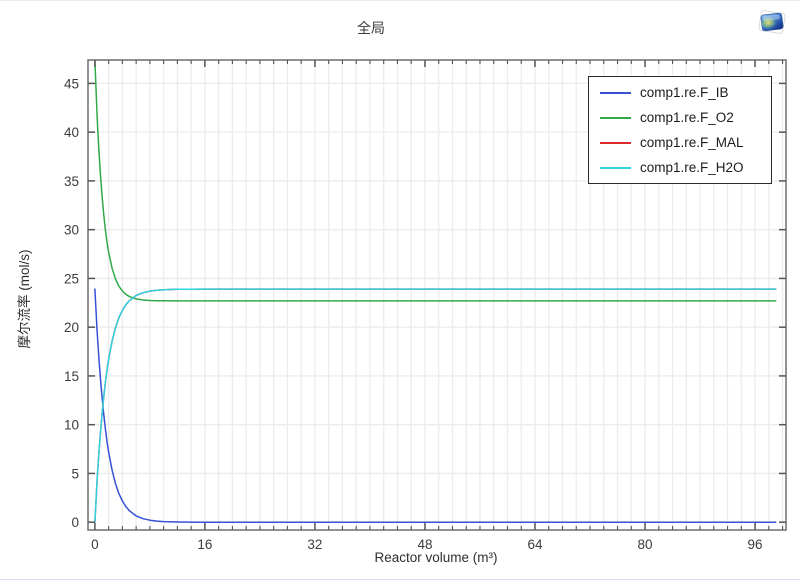  I want to click on legend-label: comp1.re.F_H2O, so click(692, 167).